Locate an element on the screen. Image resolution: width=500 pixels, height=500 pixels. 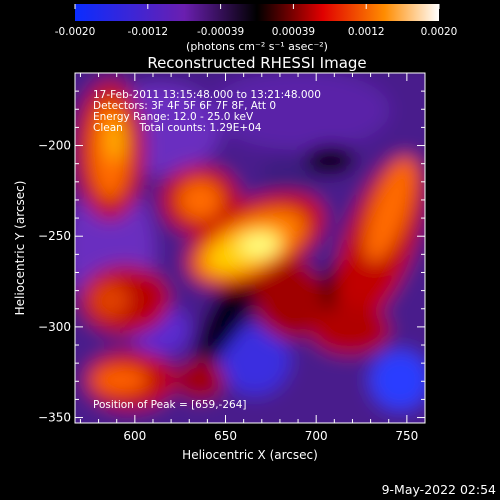
colorbar-tick-label: 0.0012 is located at coordinates (366, 32).